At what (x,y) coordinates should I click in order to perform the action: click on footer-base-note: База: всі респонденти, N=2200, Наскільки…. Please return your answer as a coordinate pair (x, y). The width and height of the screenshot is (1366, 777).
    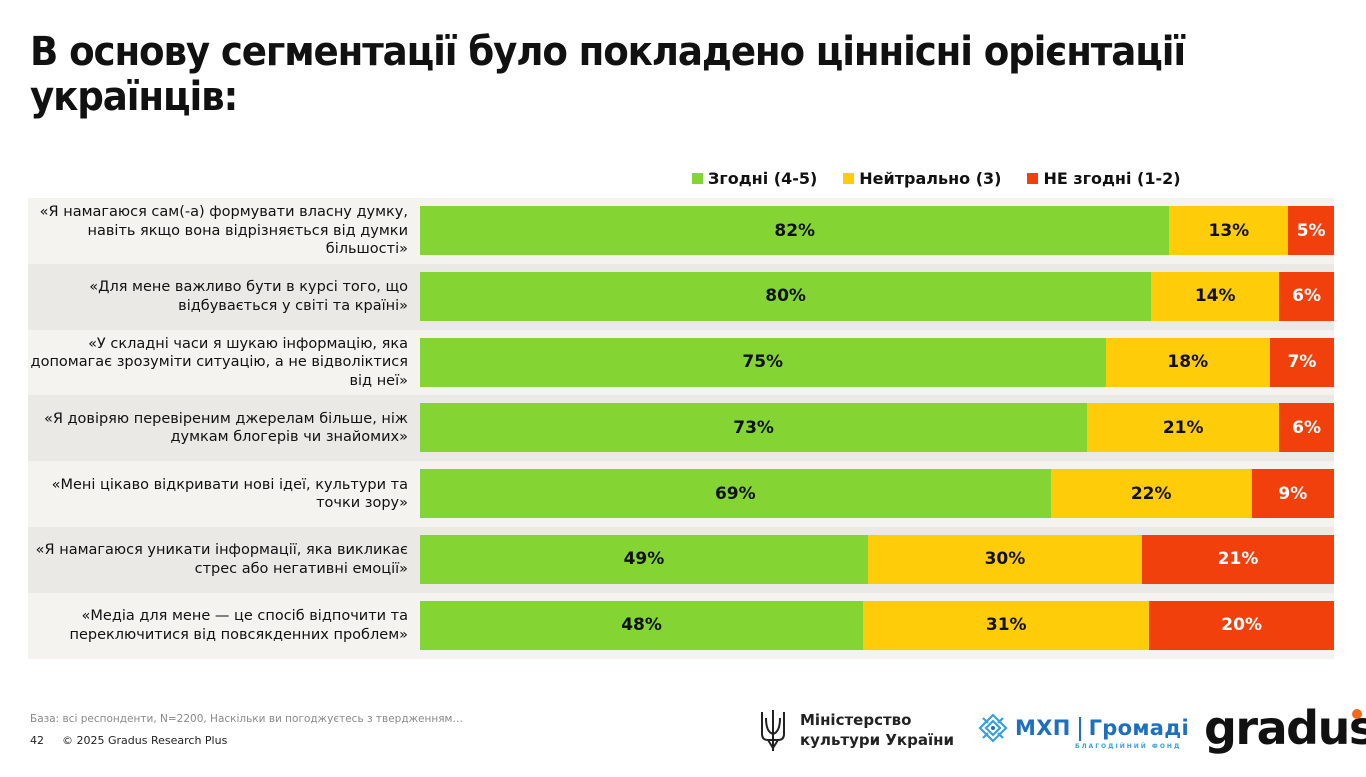
    Looking at the image, I should click on (246, 719).